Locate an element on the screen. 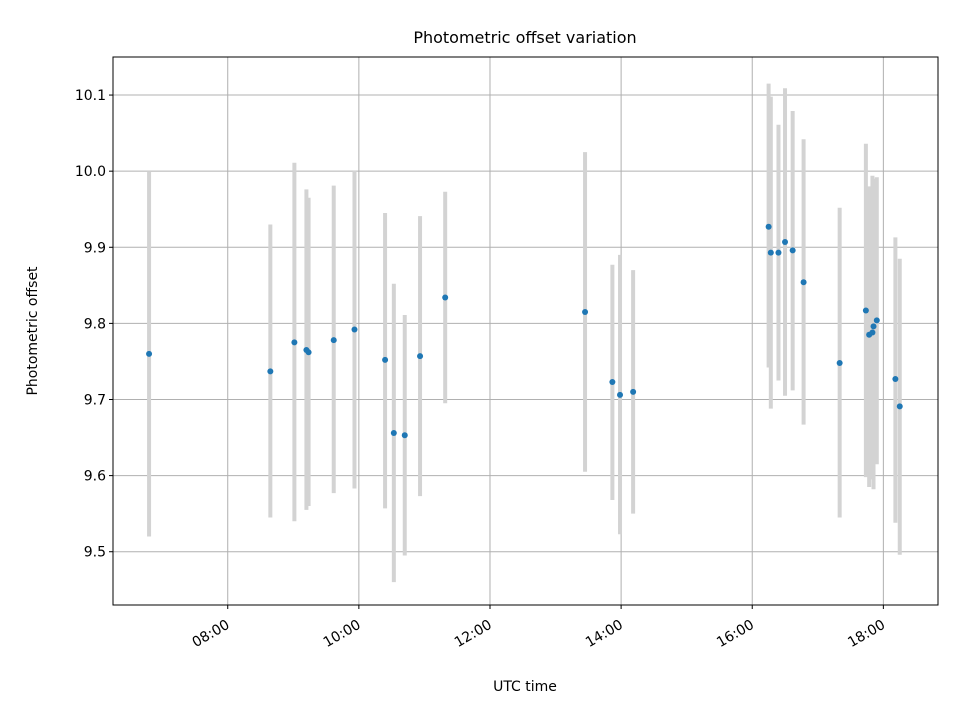 This screenshot has width=960, height=720. y-axis-ticks: 9.5 9.6 9.7 9.8 9.9 10.0 10.1 is located at coordinates (94, 324).